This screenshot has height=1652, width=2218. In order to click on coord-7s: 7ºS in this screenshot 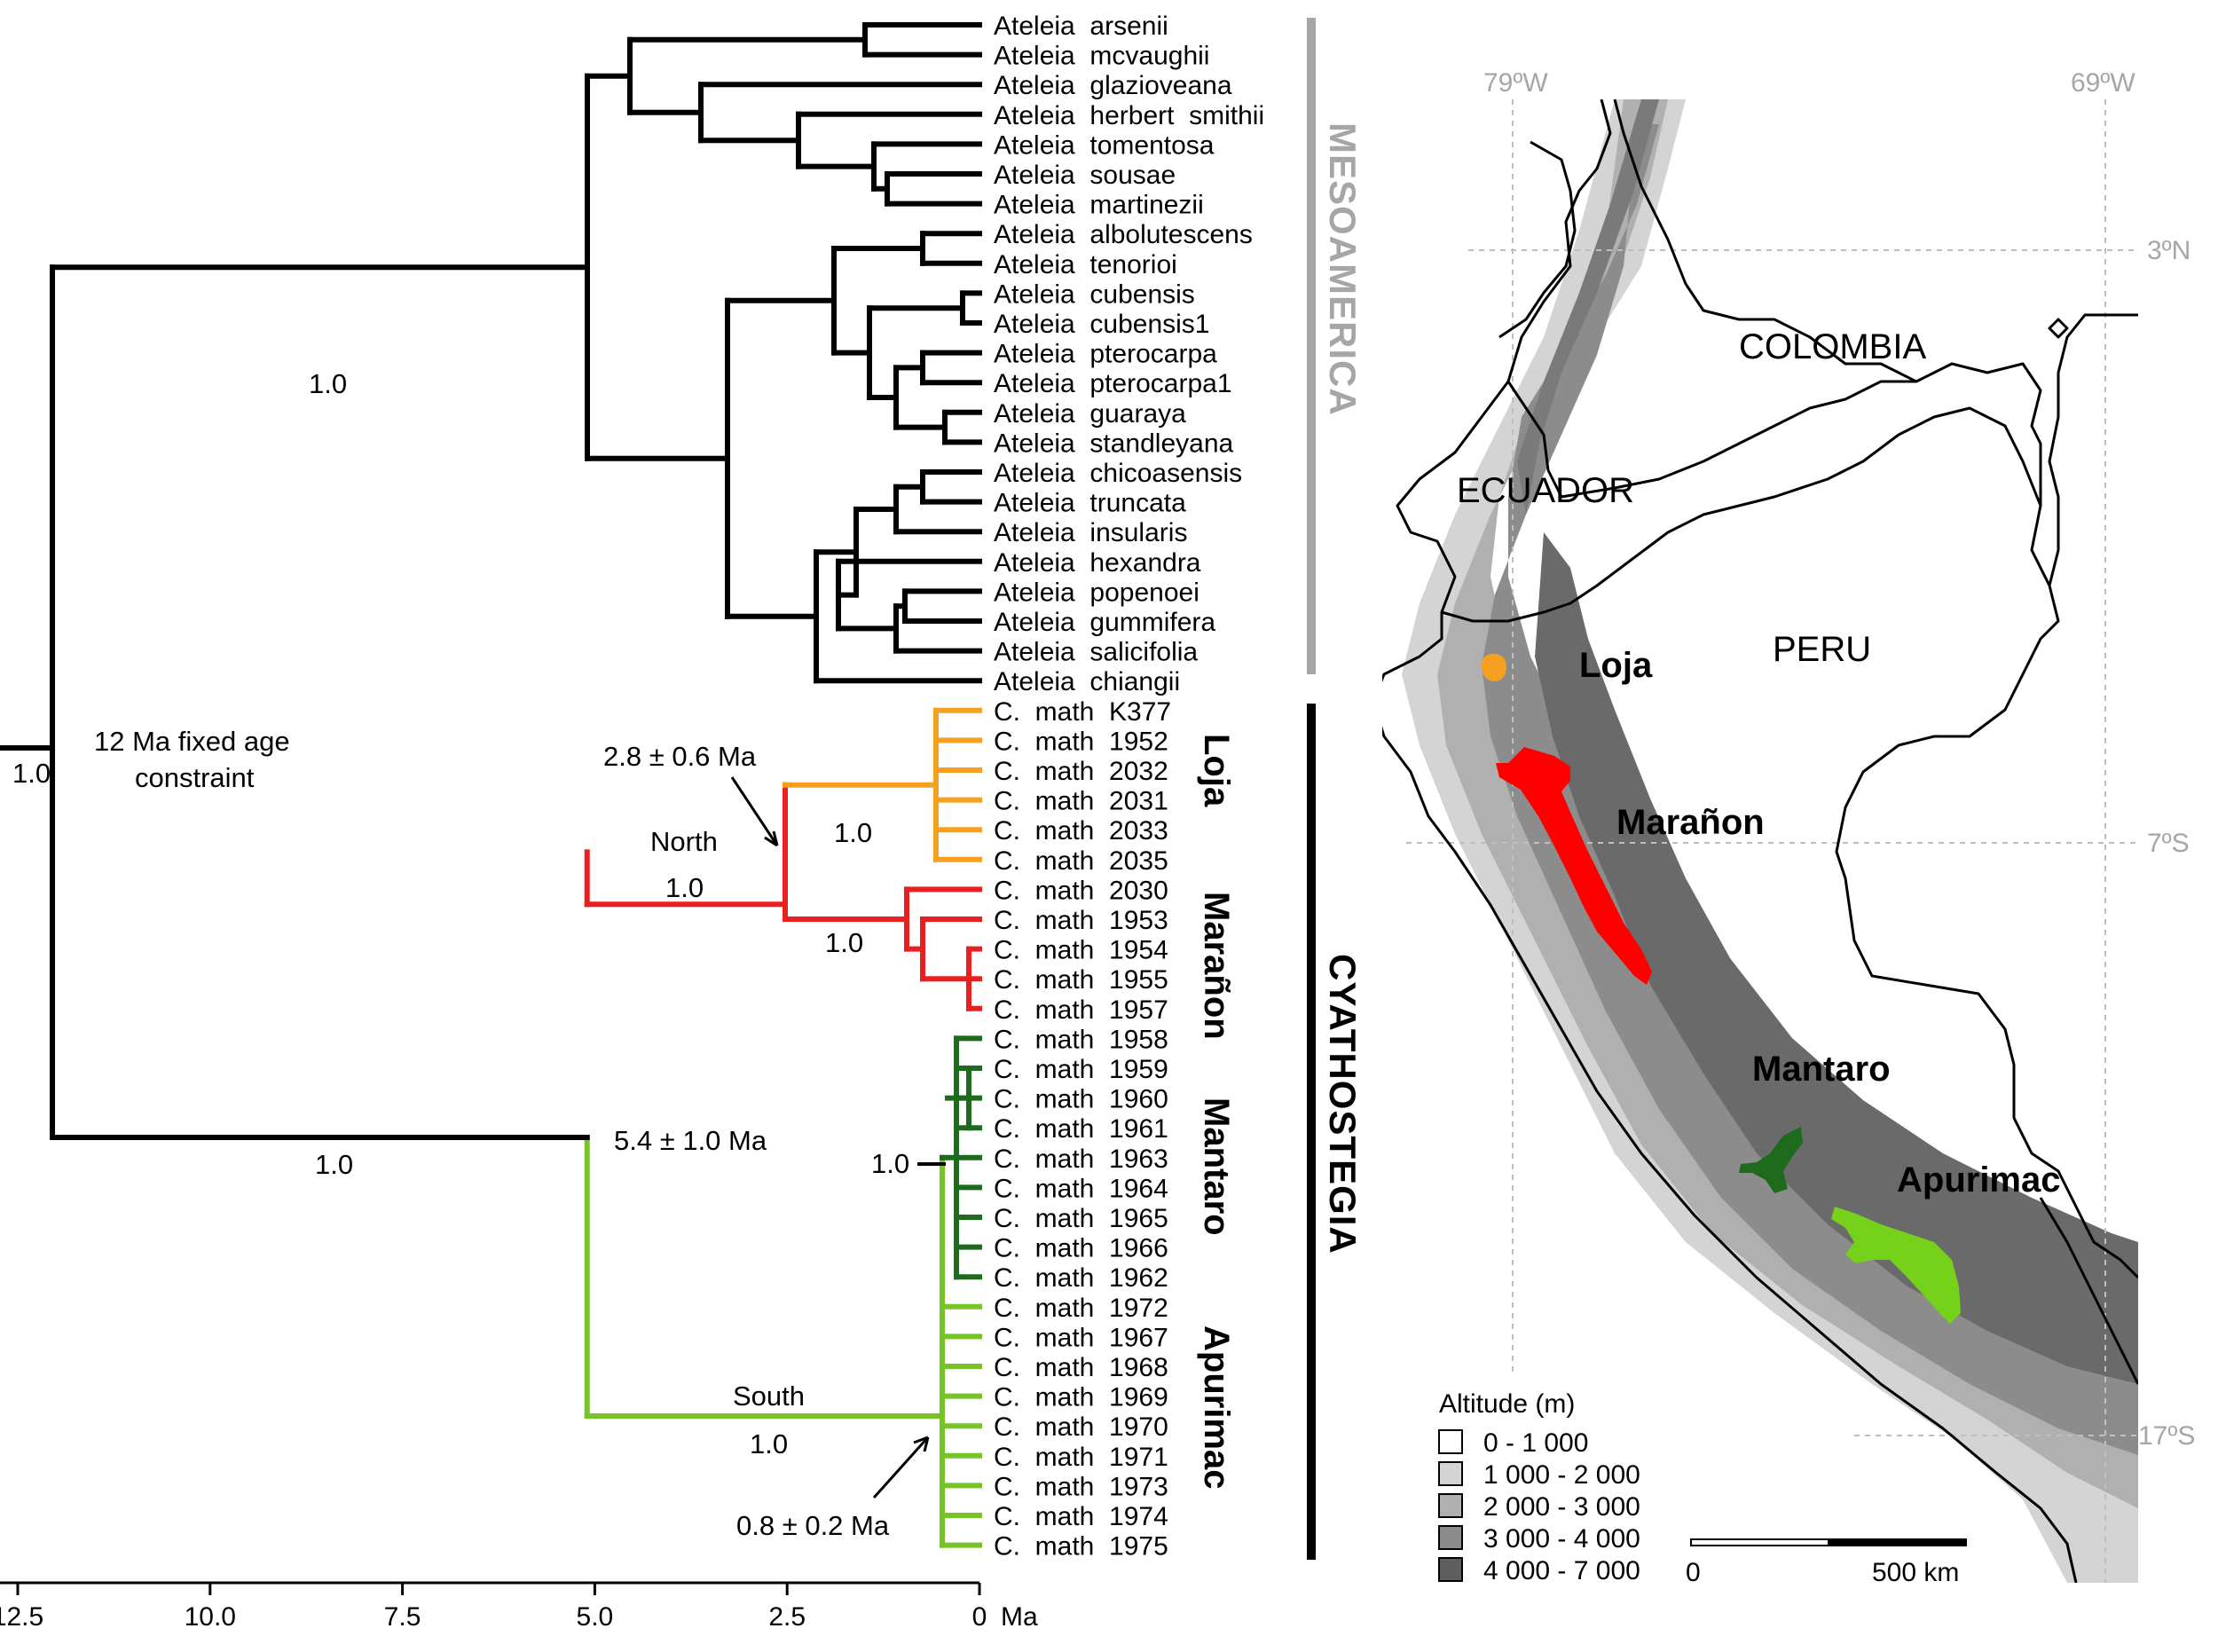, I will do `click(2168, 843)`.